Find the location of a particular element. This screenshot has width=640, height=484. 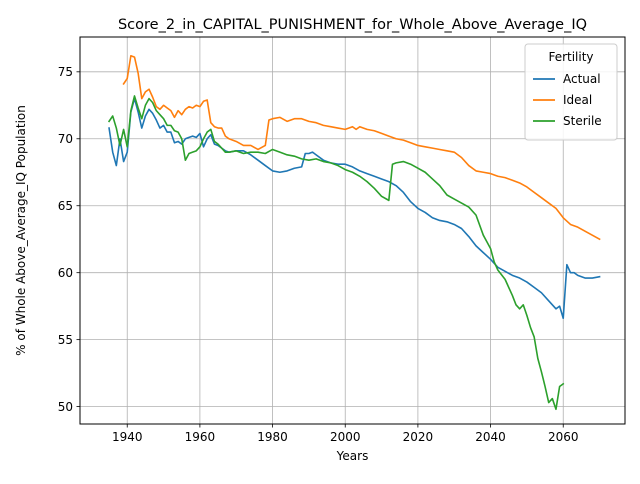

y-tick-label: 65 is located at coordinates (65, 206).